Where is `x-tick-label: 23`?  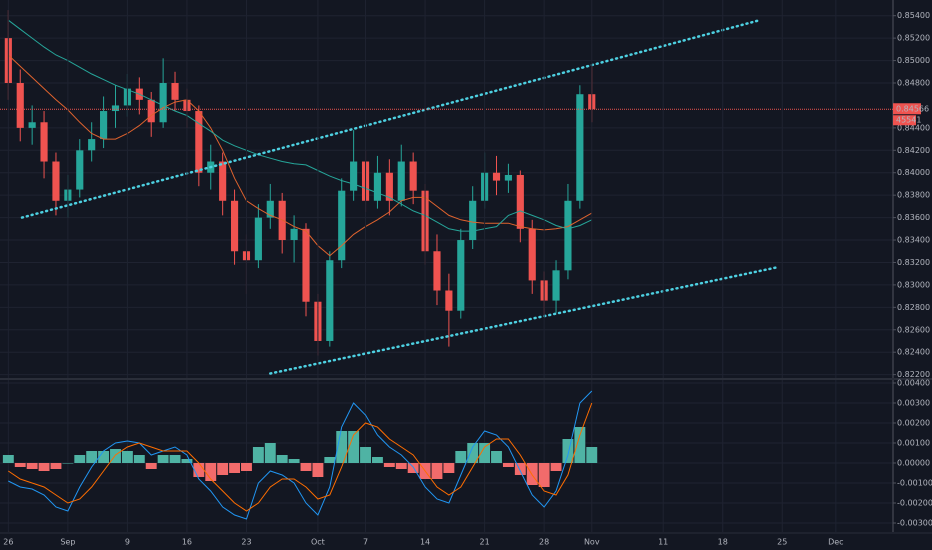 x-tick-label: 23 is located at coordinates (246, 542).